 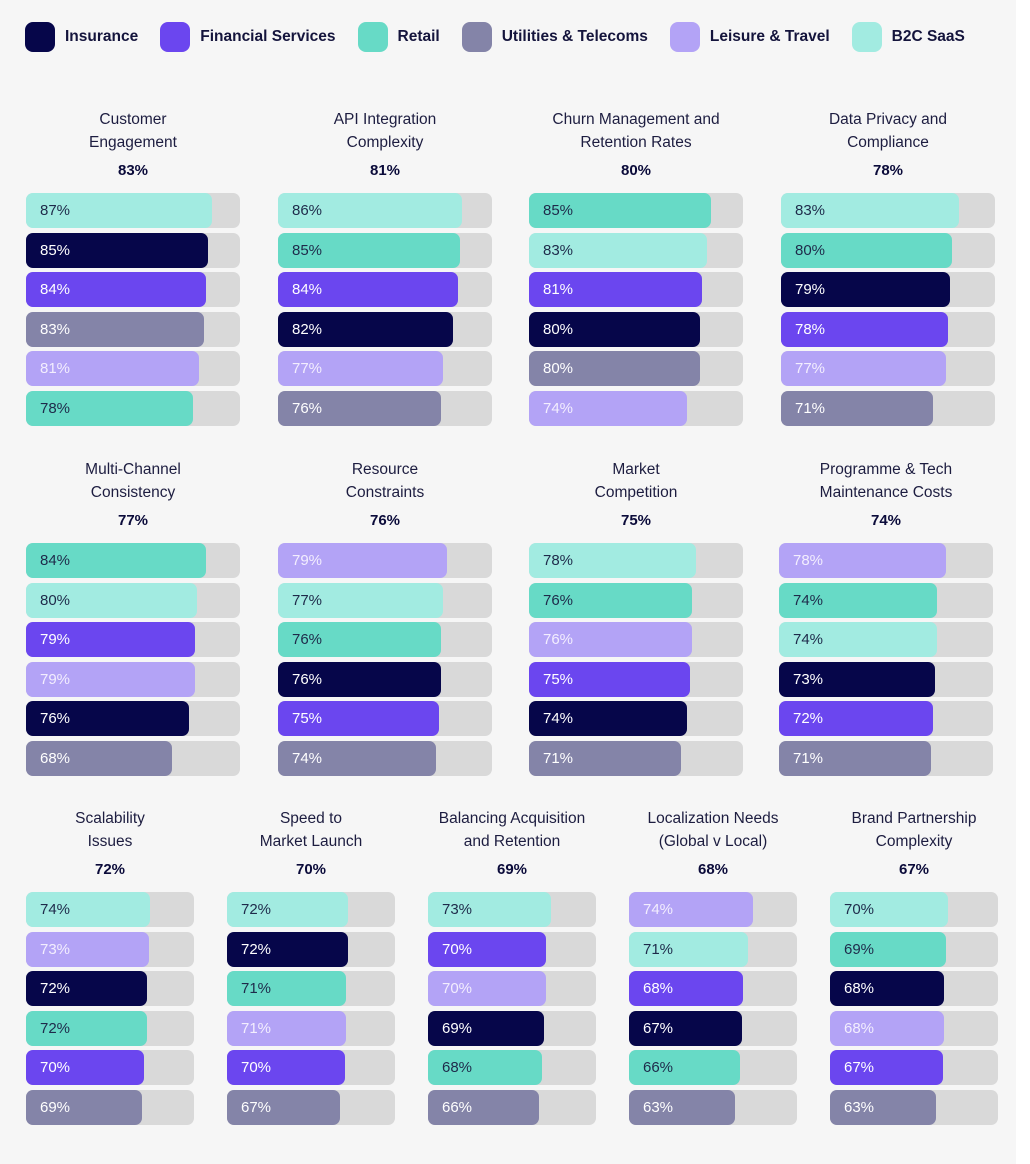 What do you see at coordinates (311, 830) in the screenshot?
I see `panel-title: Speed to Market Launch` at bounding box center [311, 830].